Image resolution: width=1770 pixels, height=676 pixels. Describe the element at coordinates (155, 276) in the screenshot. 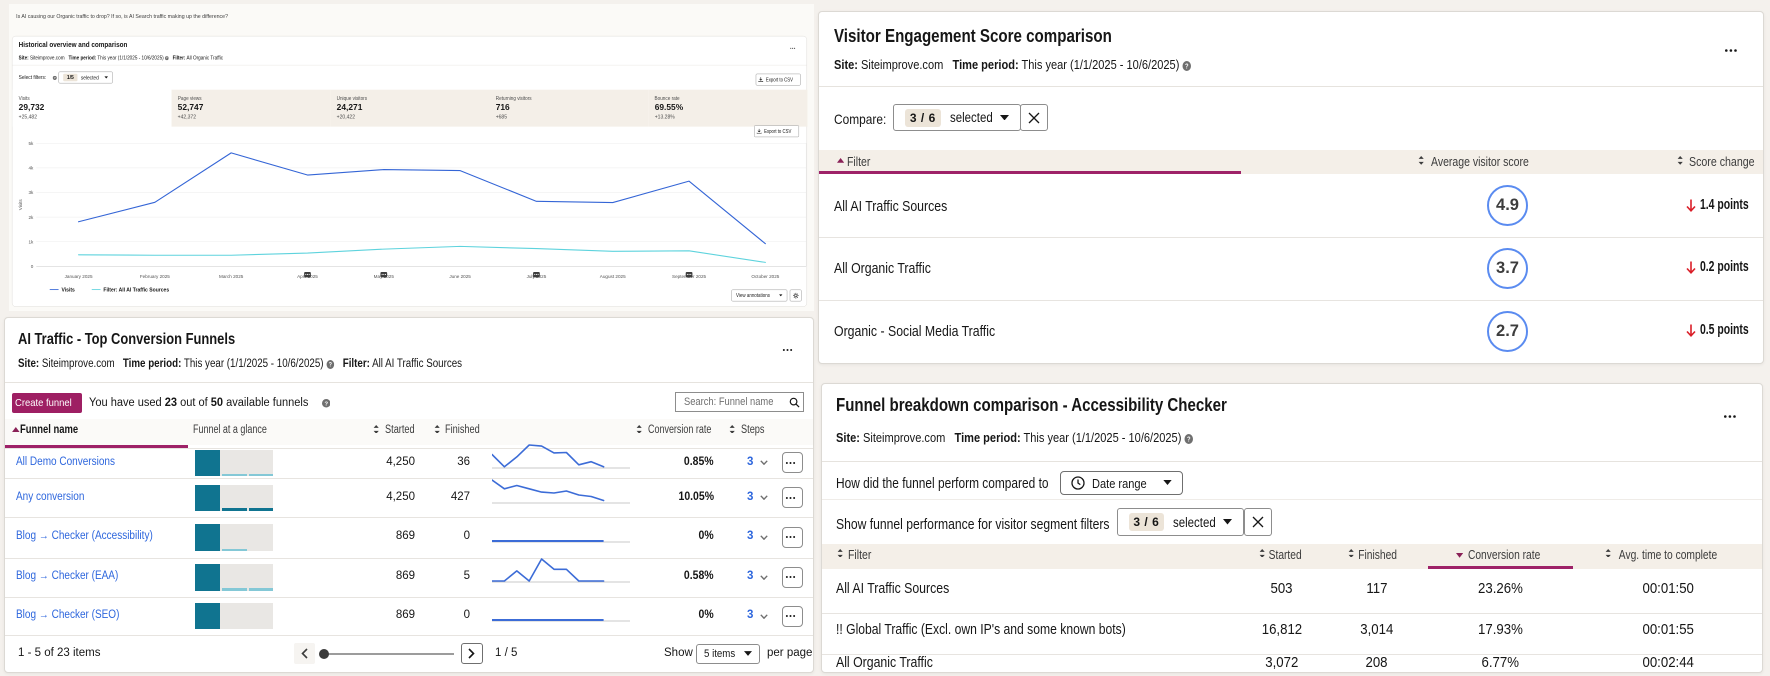

I see `svg-text: February 2025` at that location.